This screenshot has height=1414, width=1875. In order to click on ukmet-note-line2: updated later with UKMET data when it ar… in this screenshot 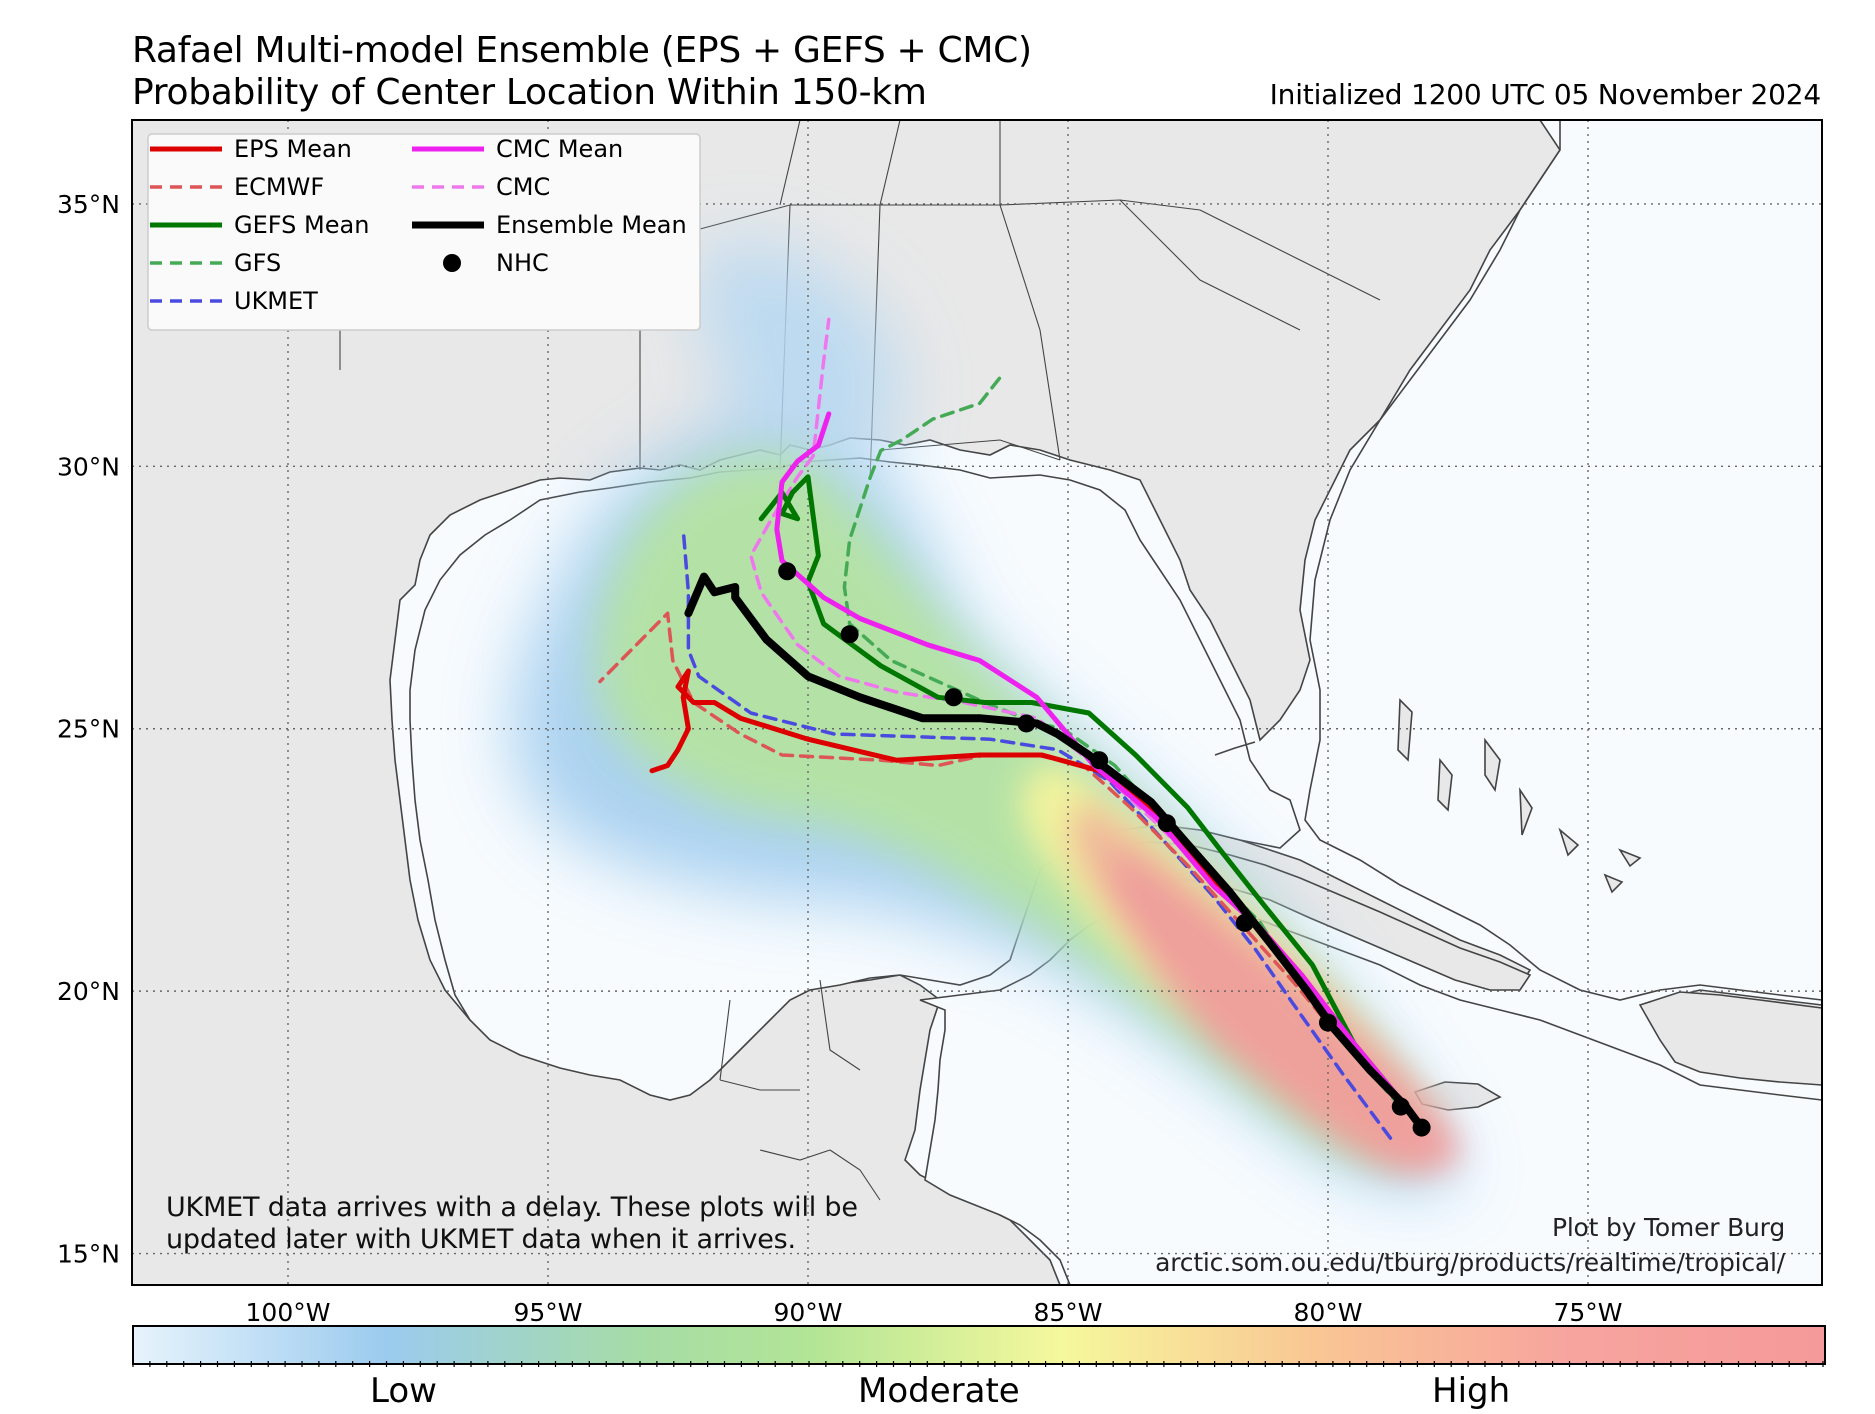, I will do `click(481, 1239)`.